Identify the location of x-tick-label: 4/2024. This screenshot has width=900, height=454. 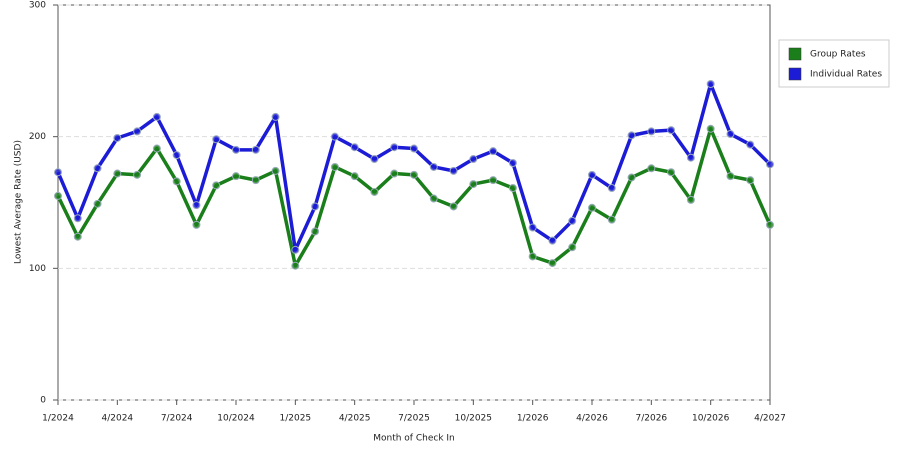
(117, 419).